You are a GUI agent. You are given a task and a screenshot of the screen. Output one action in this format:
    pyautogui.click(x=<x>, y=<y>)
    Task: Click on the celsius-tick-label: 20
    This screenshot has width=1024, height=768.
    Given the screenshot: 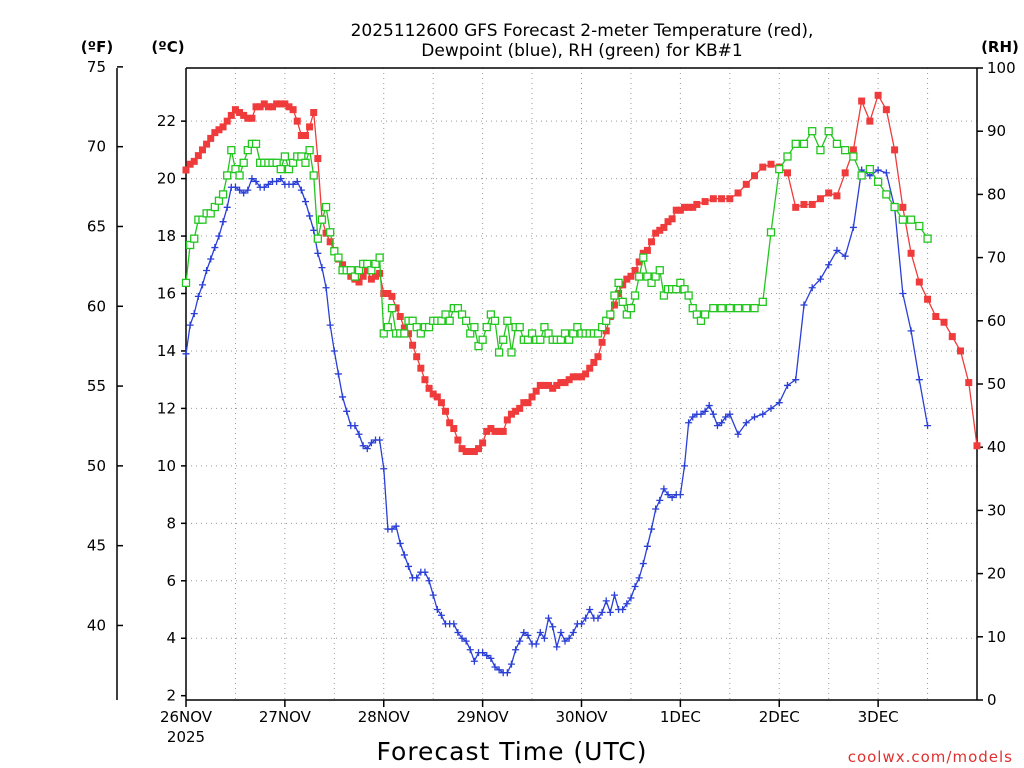 What is the action you would take?
    pyautogui.click(x=166, y=179)
    